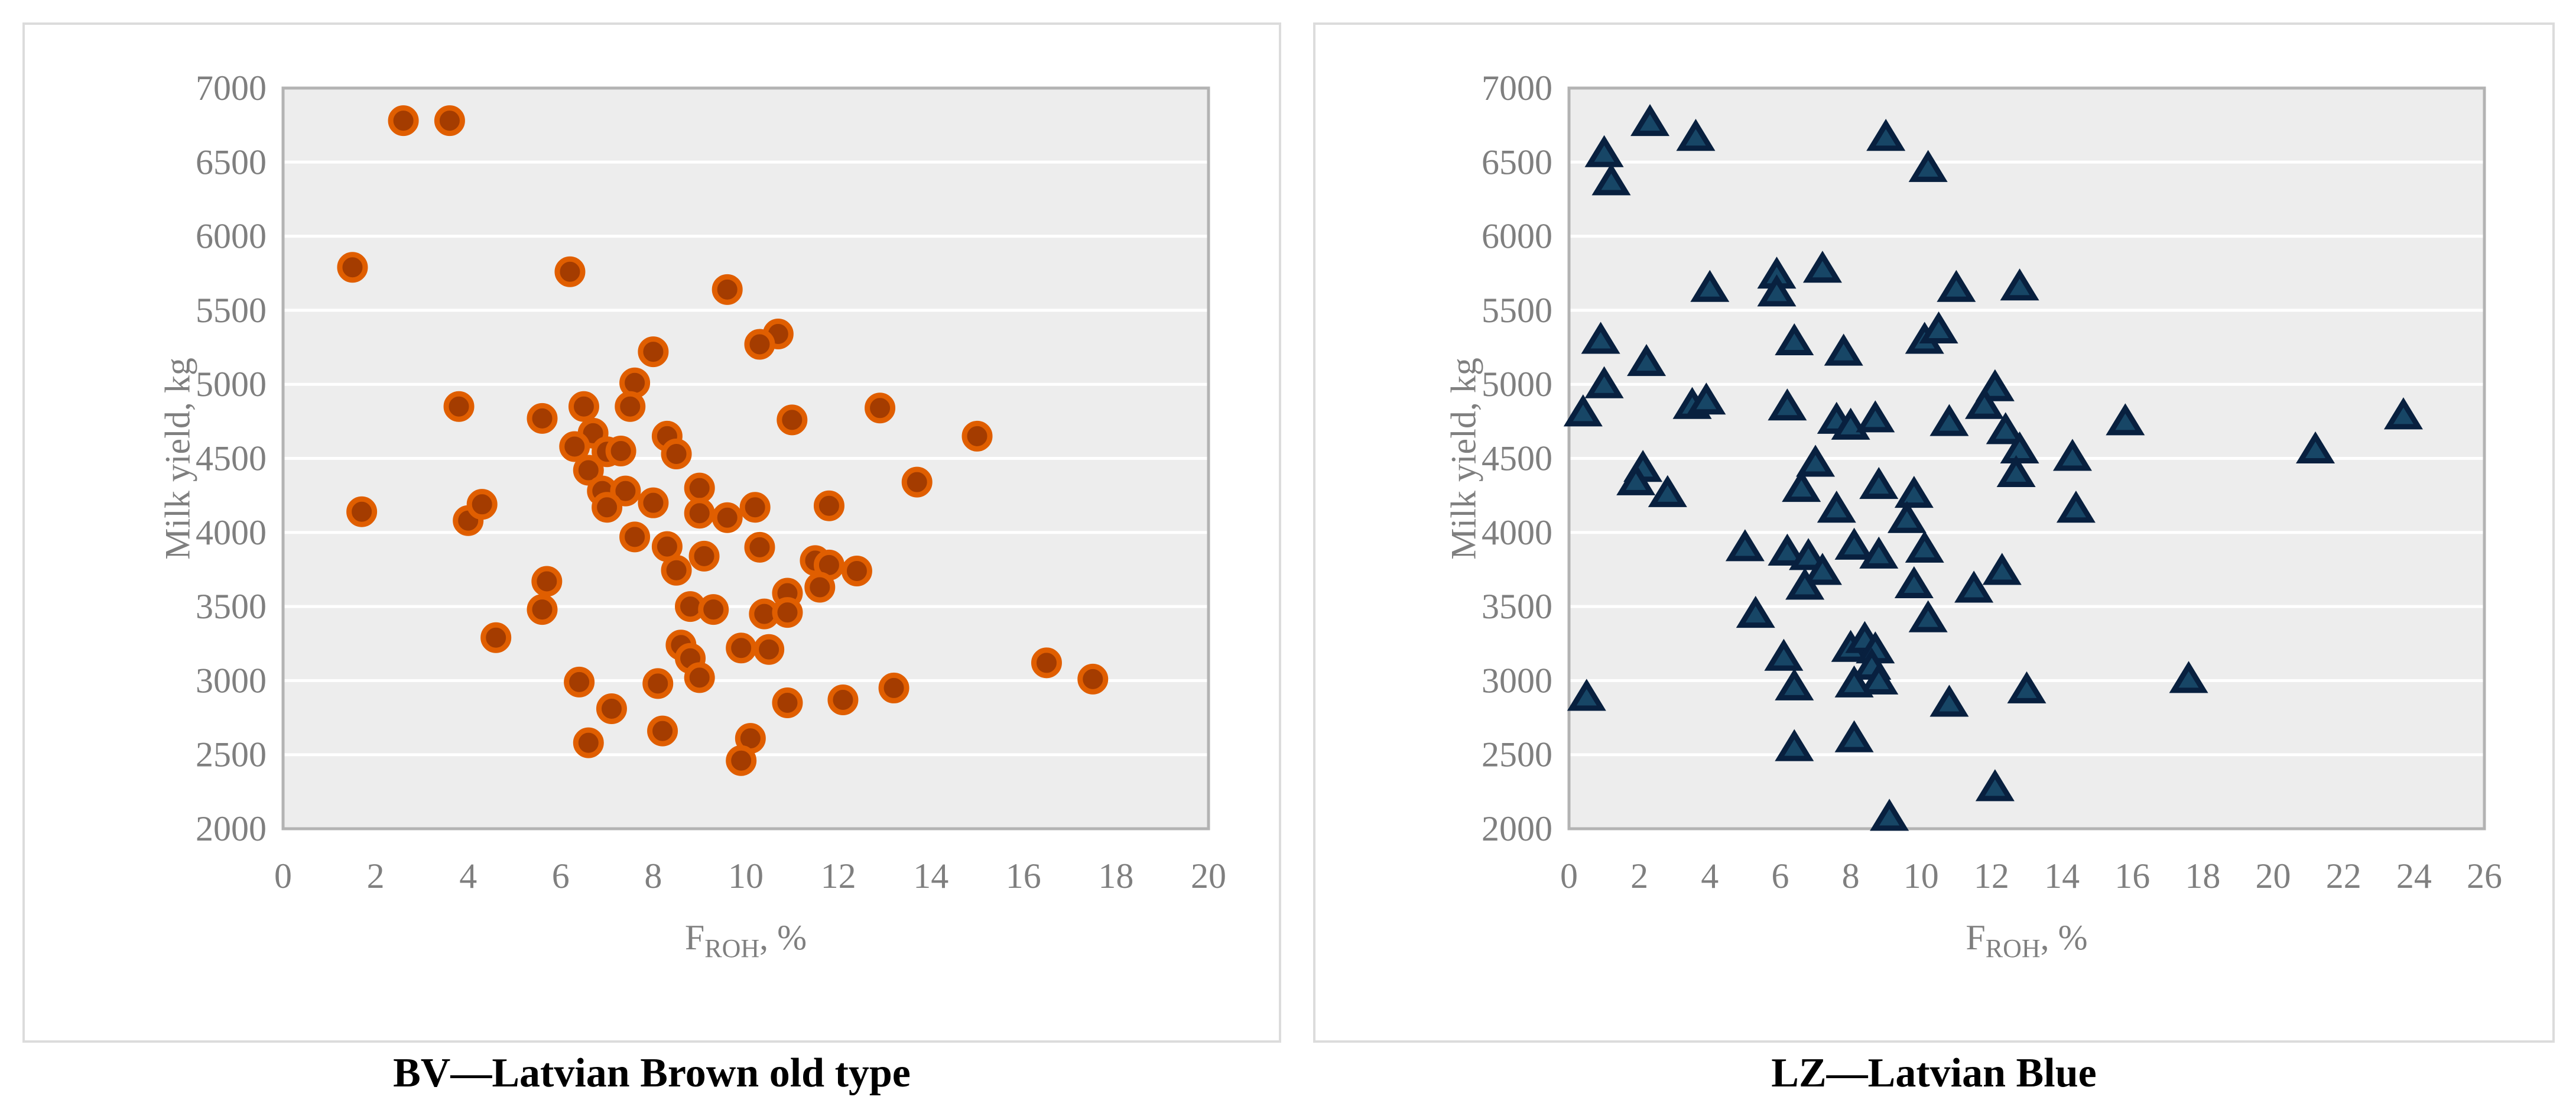 The width and height of the screenshot is (2576, 1116). Describe the element at coordinates (652, 1073) in the screenshot. I see `chart-title-bv: BV—Latvian Brown old type` at that location.